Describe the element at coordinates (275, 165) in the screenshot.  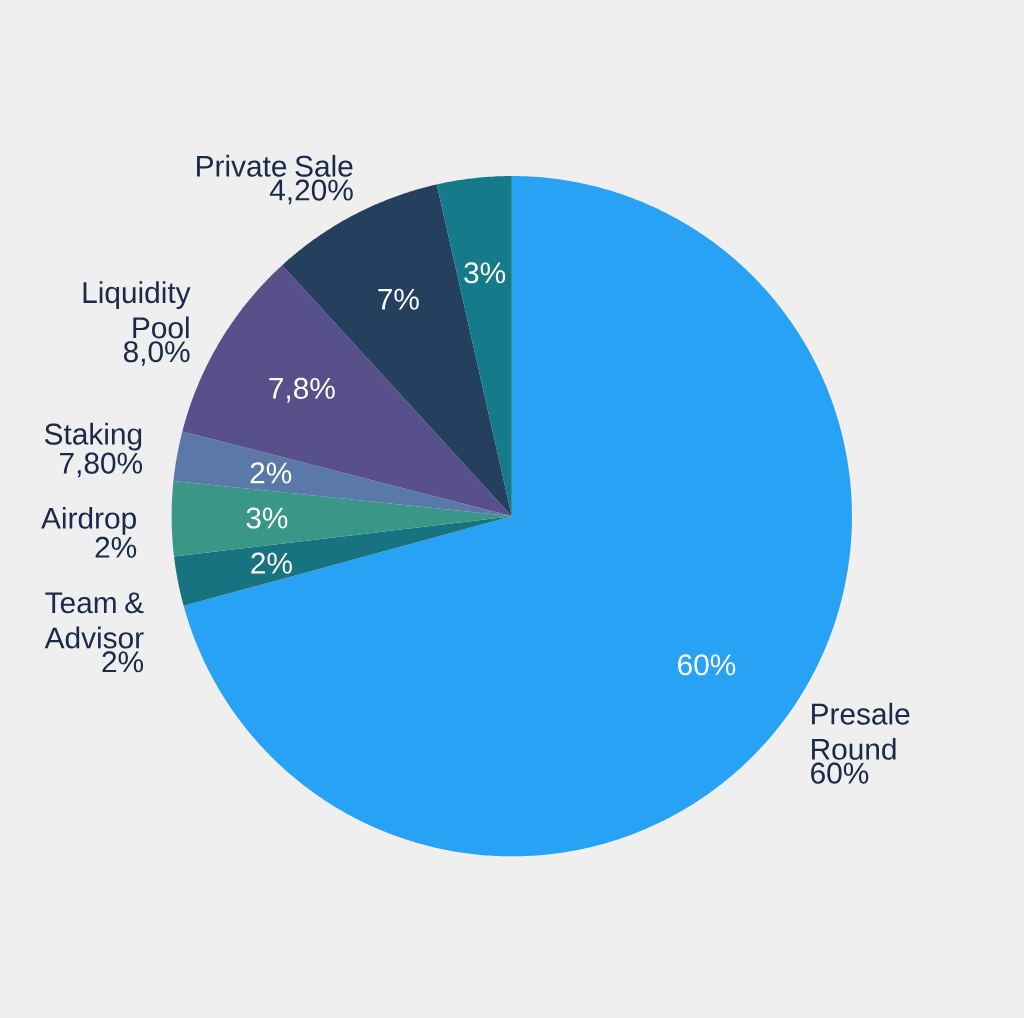
I see `slice-label: Private Sale` at that location.